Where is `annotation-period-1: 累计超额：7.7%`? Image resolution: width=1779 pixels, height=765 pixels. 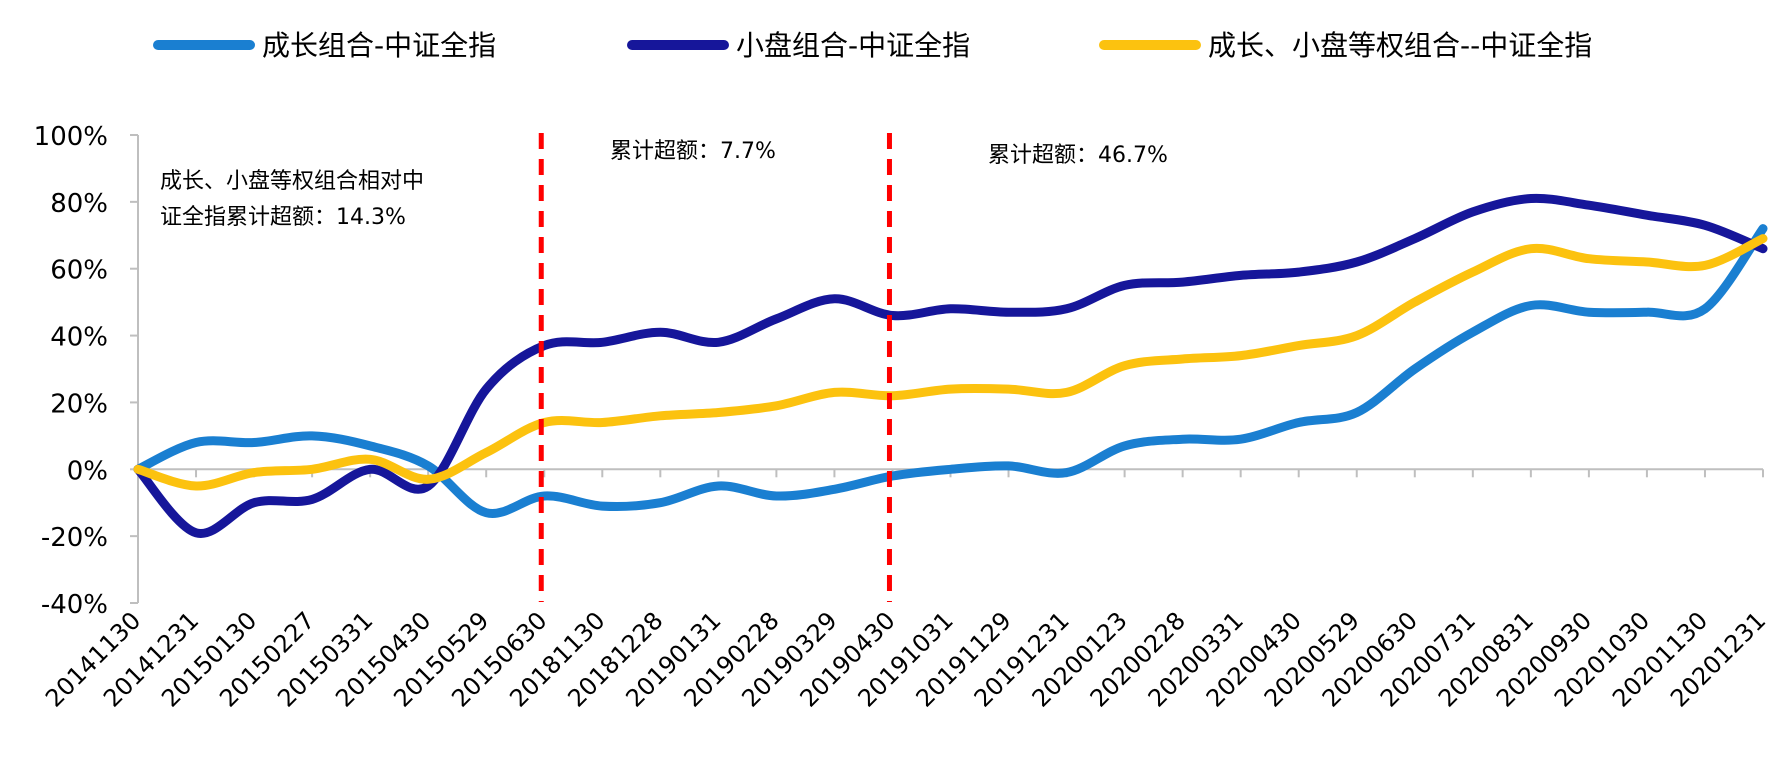 annotation-period-1: 累计超额：7.7% is located at coordinates (693, 151).